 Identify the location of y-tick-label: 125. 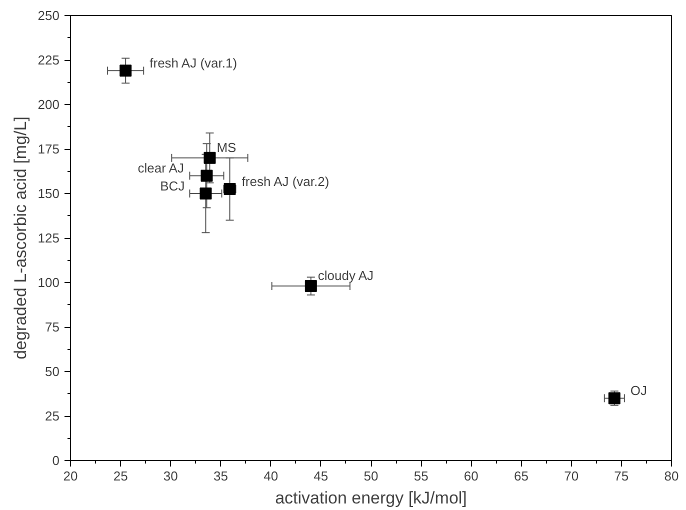
(49, 238).